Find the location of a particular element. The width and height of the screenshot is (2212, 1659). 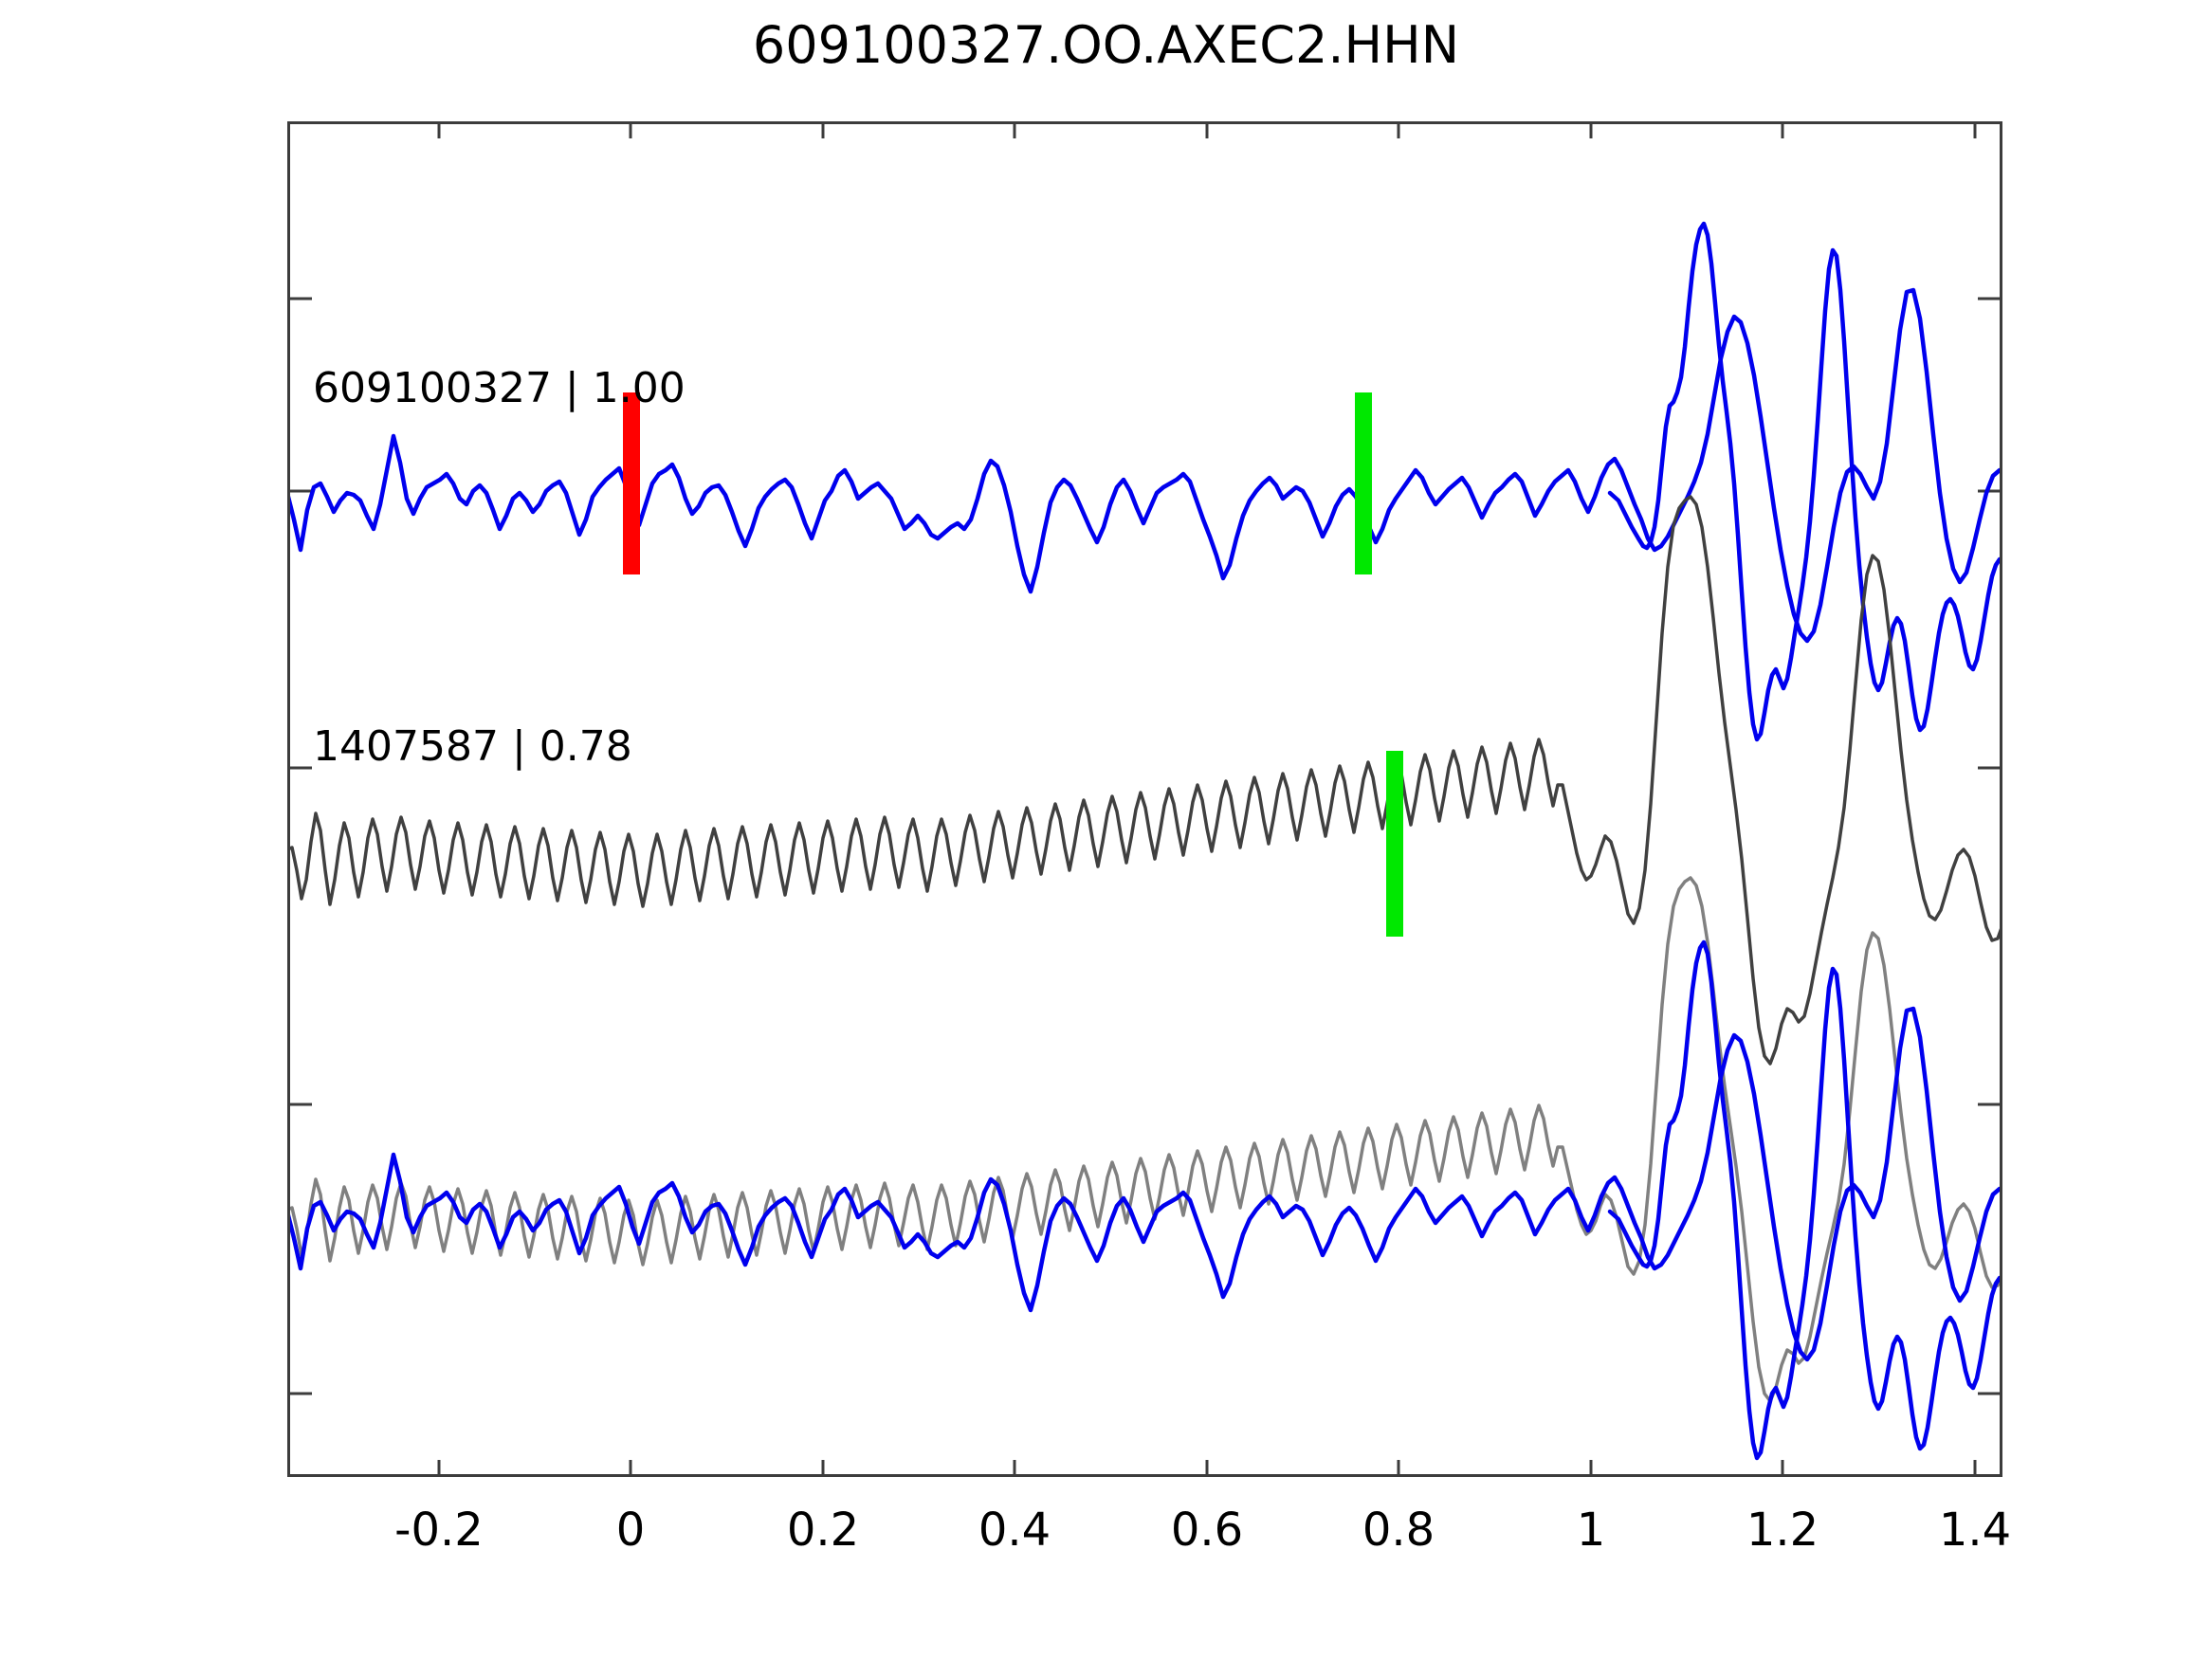

page-title: 609100327.OO.AXEC2.HHN is located at coordinates (1106, 45).